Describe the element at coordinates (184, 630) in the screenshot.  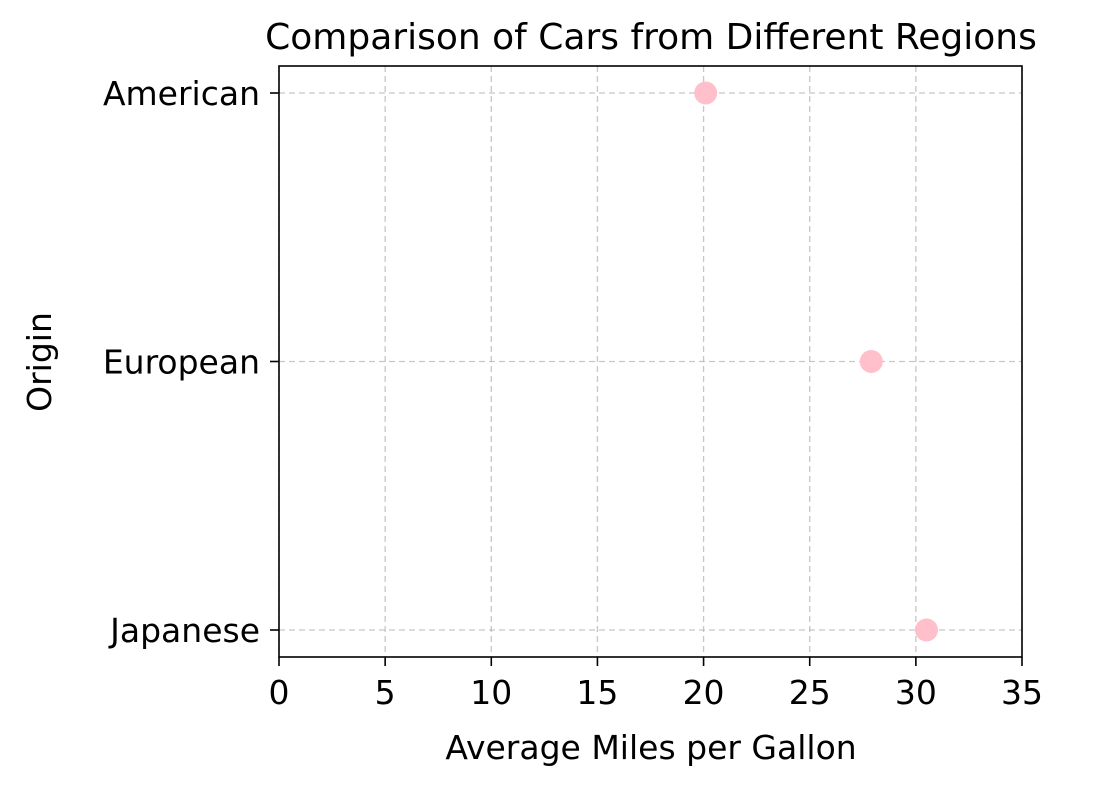
I see `y-tick-label: Japanese` at that location.